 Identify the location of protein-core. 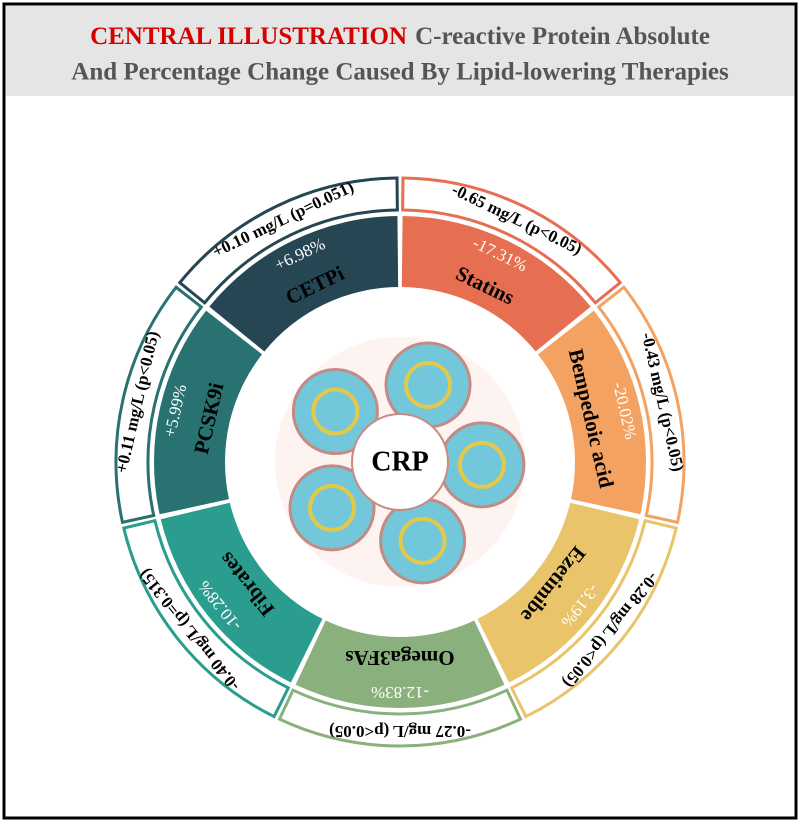
(400, 462).